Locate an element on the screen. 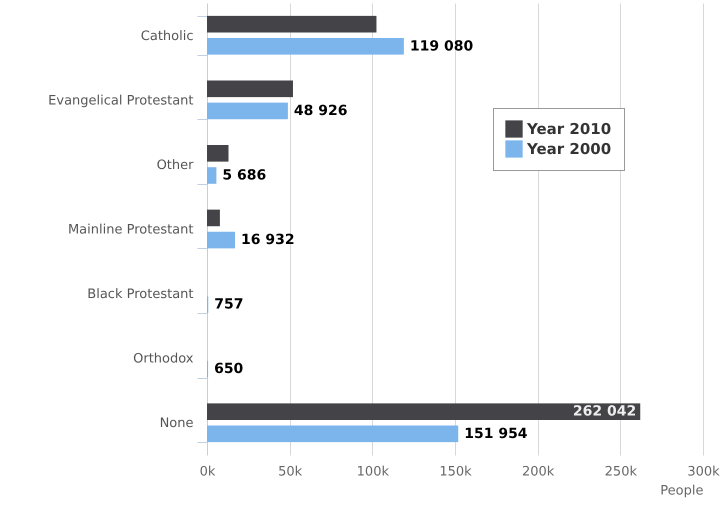  data-label: 757 is located at coordinates (229, 304).